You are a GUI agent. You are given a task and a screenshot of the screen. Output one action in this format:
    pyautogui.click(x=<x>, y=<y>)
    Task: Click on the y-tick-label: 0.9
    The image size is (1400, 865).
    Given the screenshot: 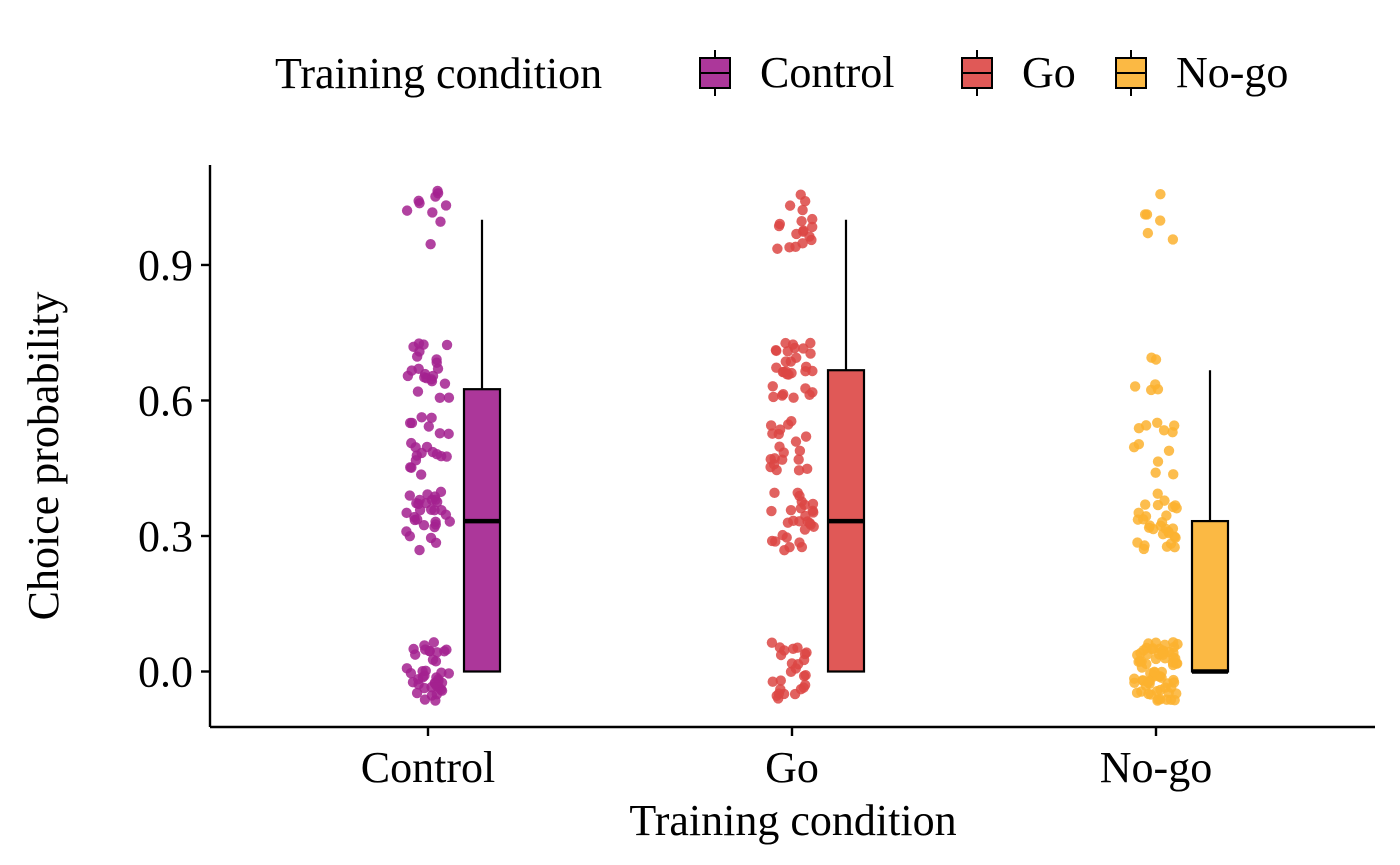 What is the action you would take?
    pyautogui.click(x=165, y=265)
    